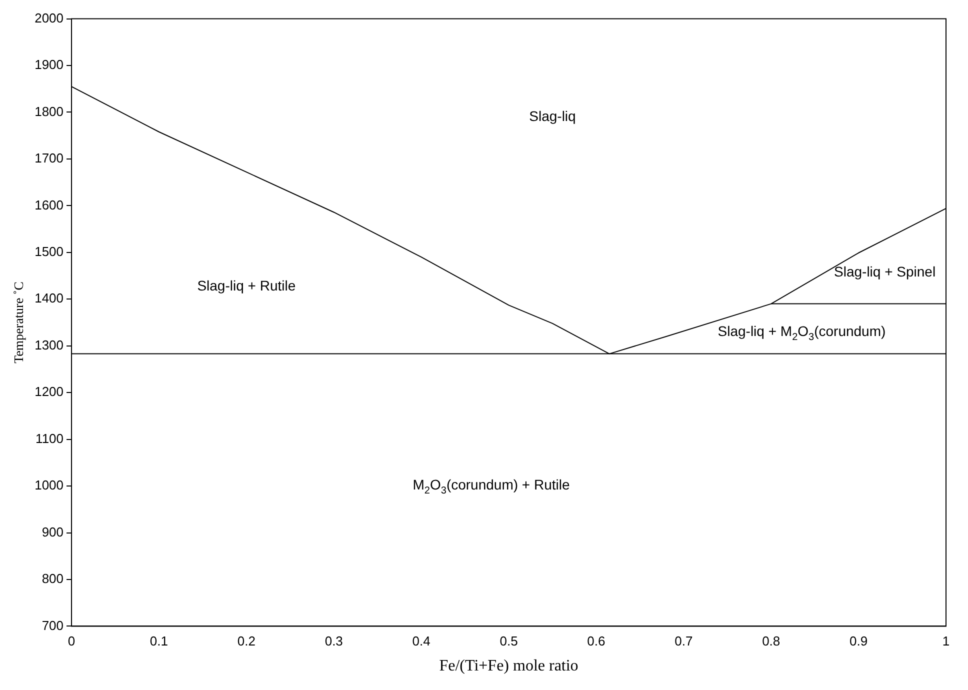  What do you see at coordinates (552, 116) in the screenshot?
I see `annotation: Slag-liq` at bounding box center [552, 116].